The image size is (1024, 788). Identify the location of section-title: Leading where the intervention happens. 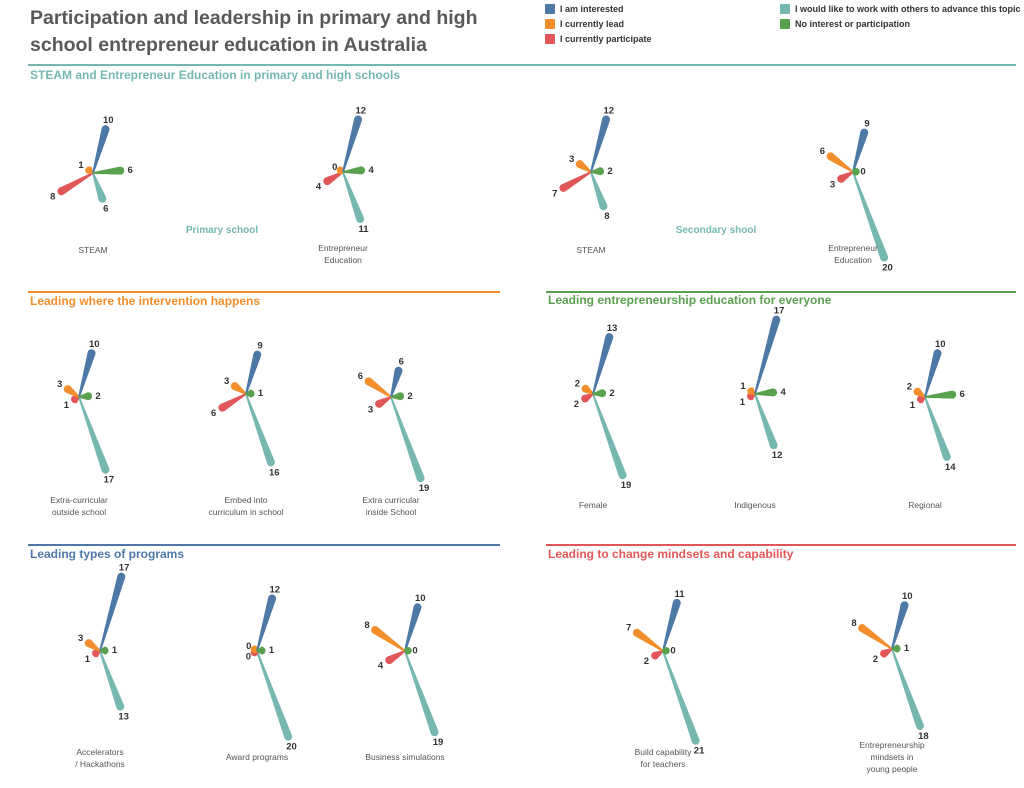
(145, 301).